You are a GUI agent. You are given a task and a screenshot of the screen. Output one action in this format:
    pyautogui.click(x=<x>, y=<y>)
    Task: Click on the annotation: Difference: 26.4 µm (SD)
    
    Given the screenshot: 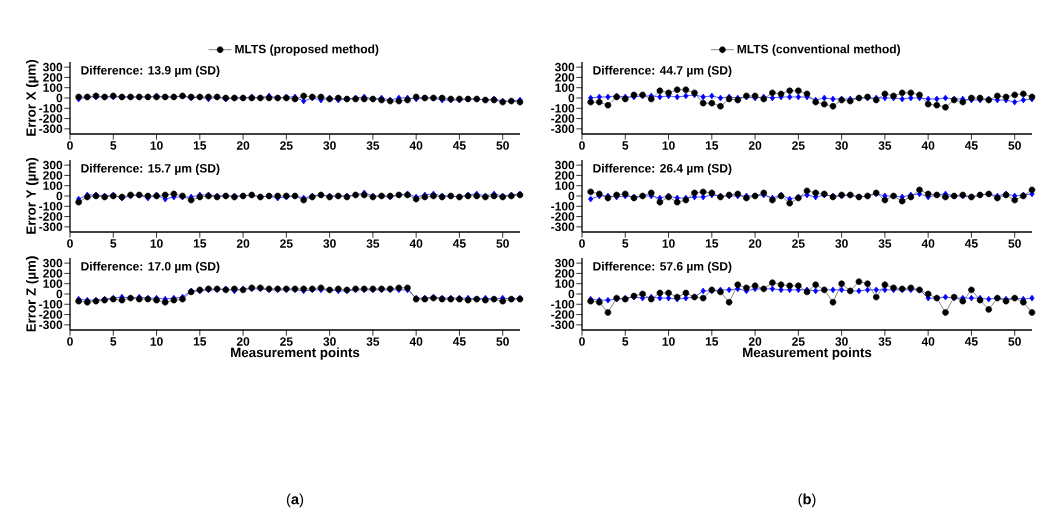 What is the action you would take?
    pyautogui.click(x=662, y=169)
    